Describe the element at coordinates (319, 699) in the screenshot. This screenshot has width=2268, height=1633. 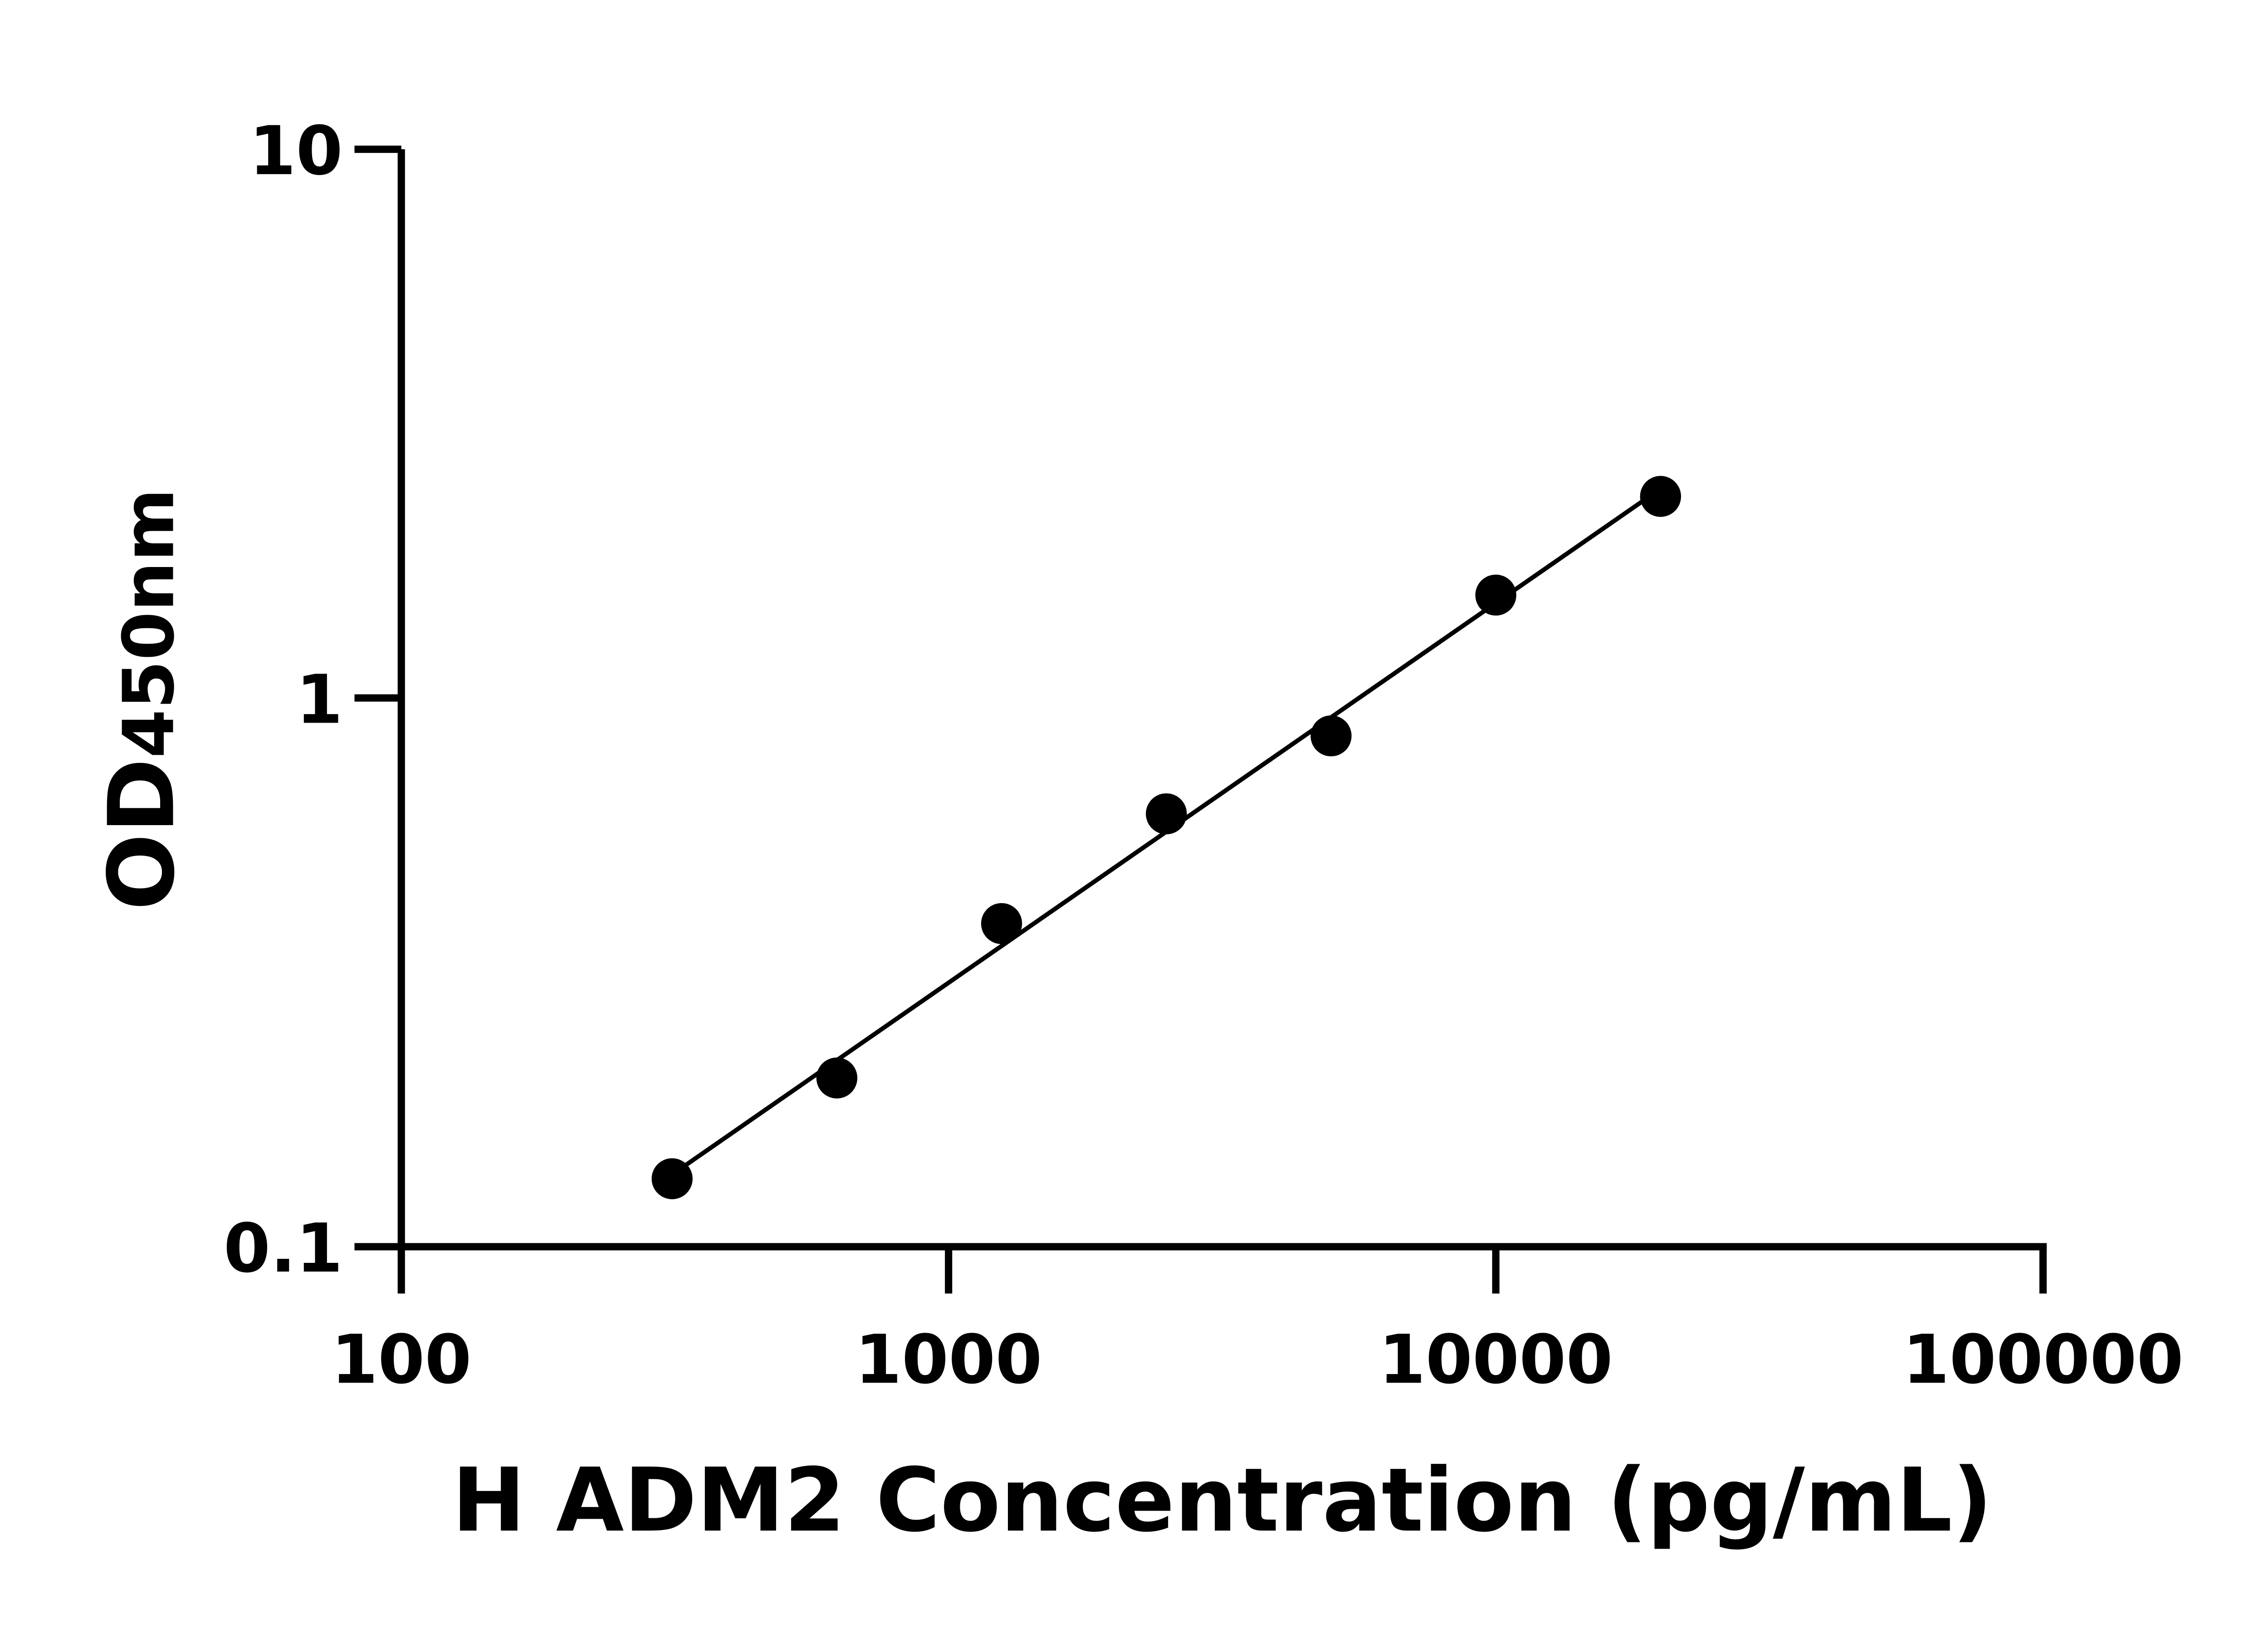
I see `y-tick-label: 1` at that location.